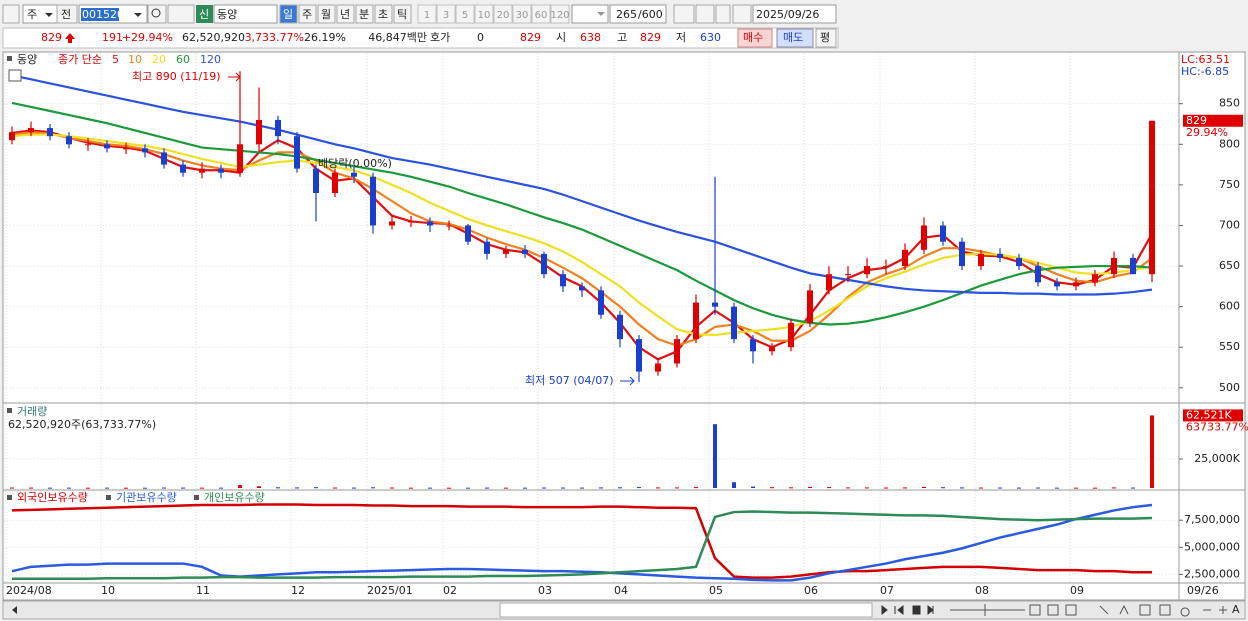 This screenshot has width=1248, height=621. What do you see at coordinates (626, 14) in the screenshot?
I see `count: 265` at bounding box center [626, 14].